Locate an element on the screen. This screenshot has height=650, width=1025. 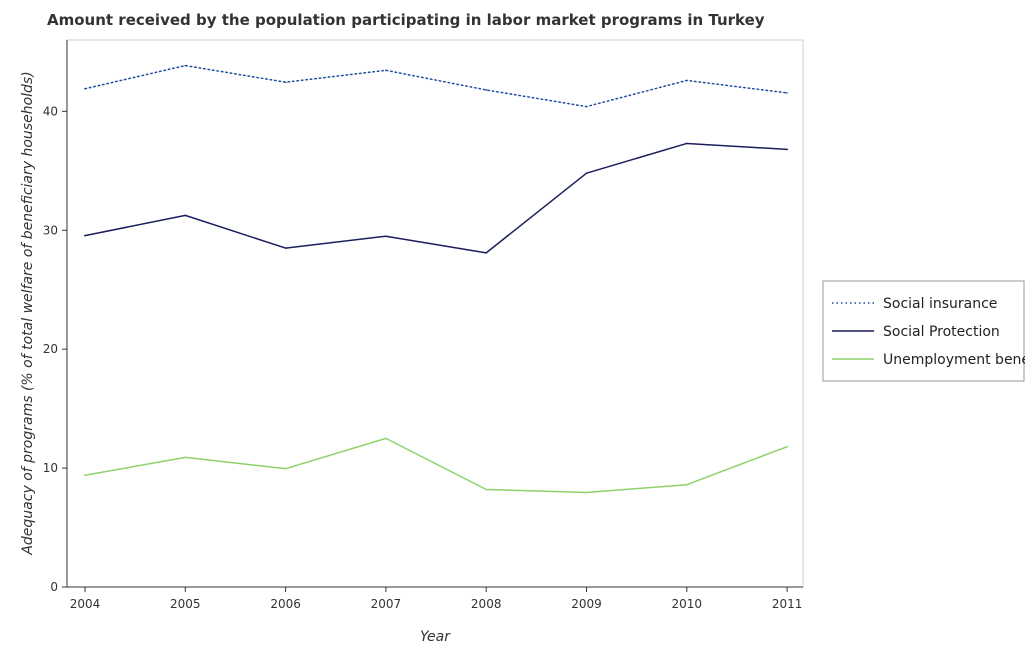
x-tick-label: 2006 is located at coordinates (285, 604).